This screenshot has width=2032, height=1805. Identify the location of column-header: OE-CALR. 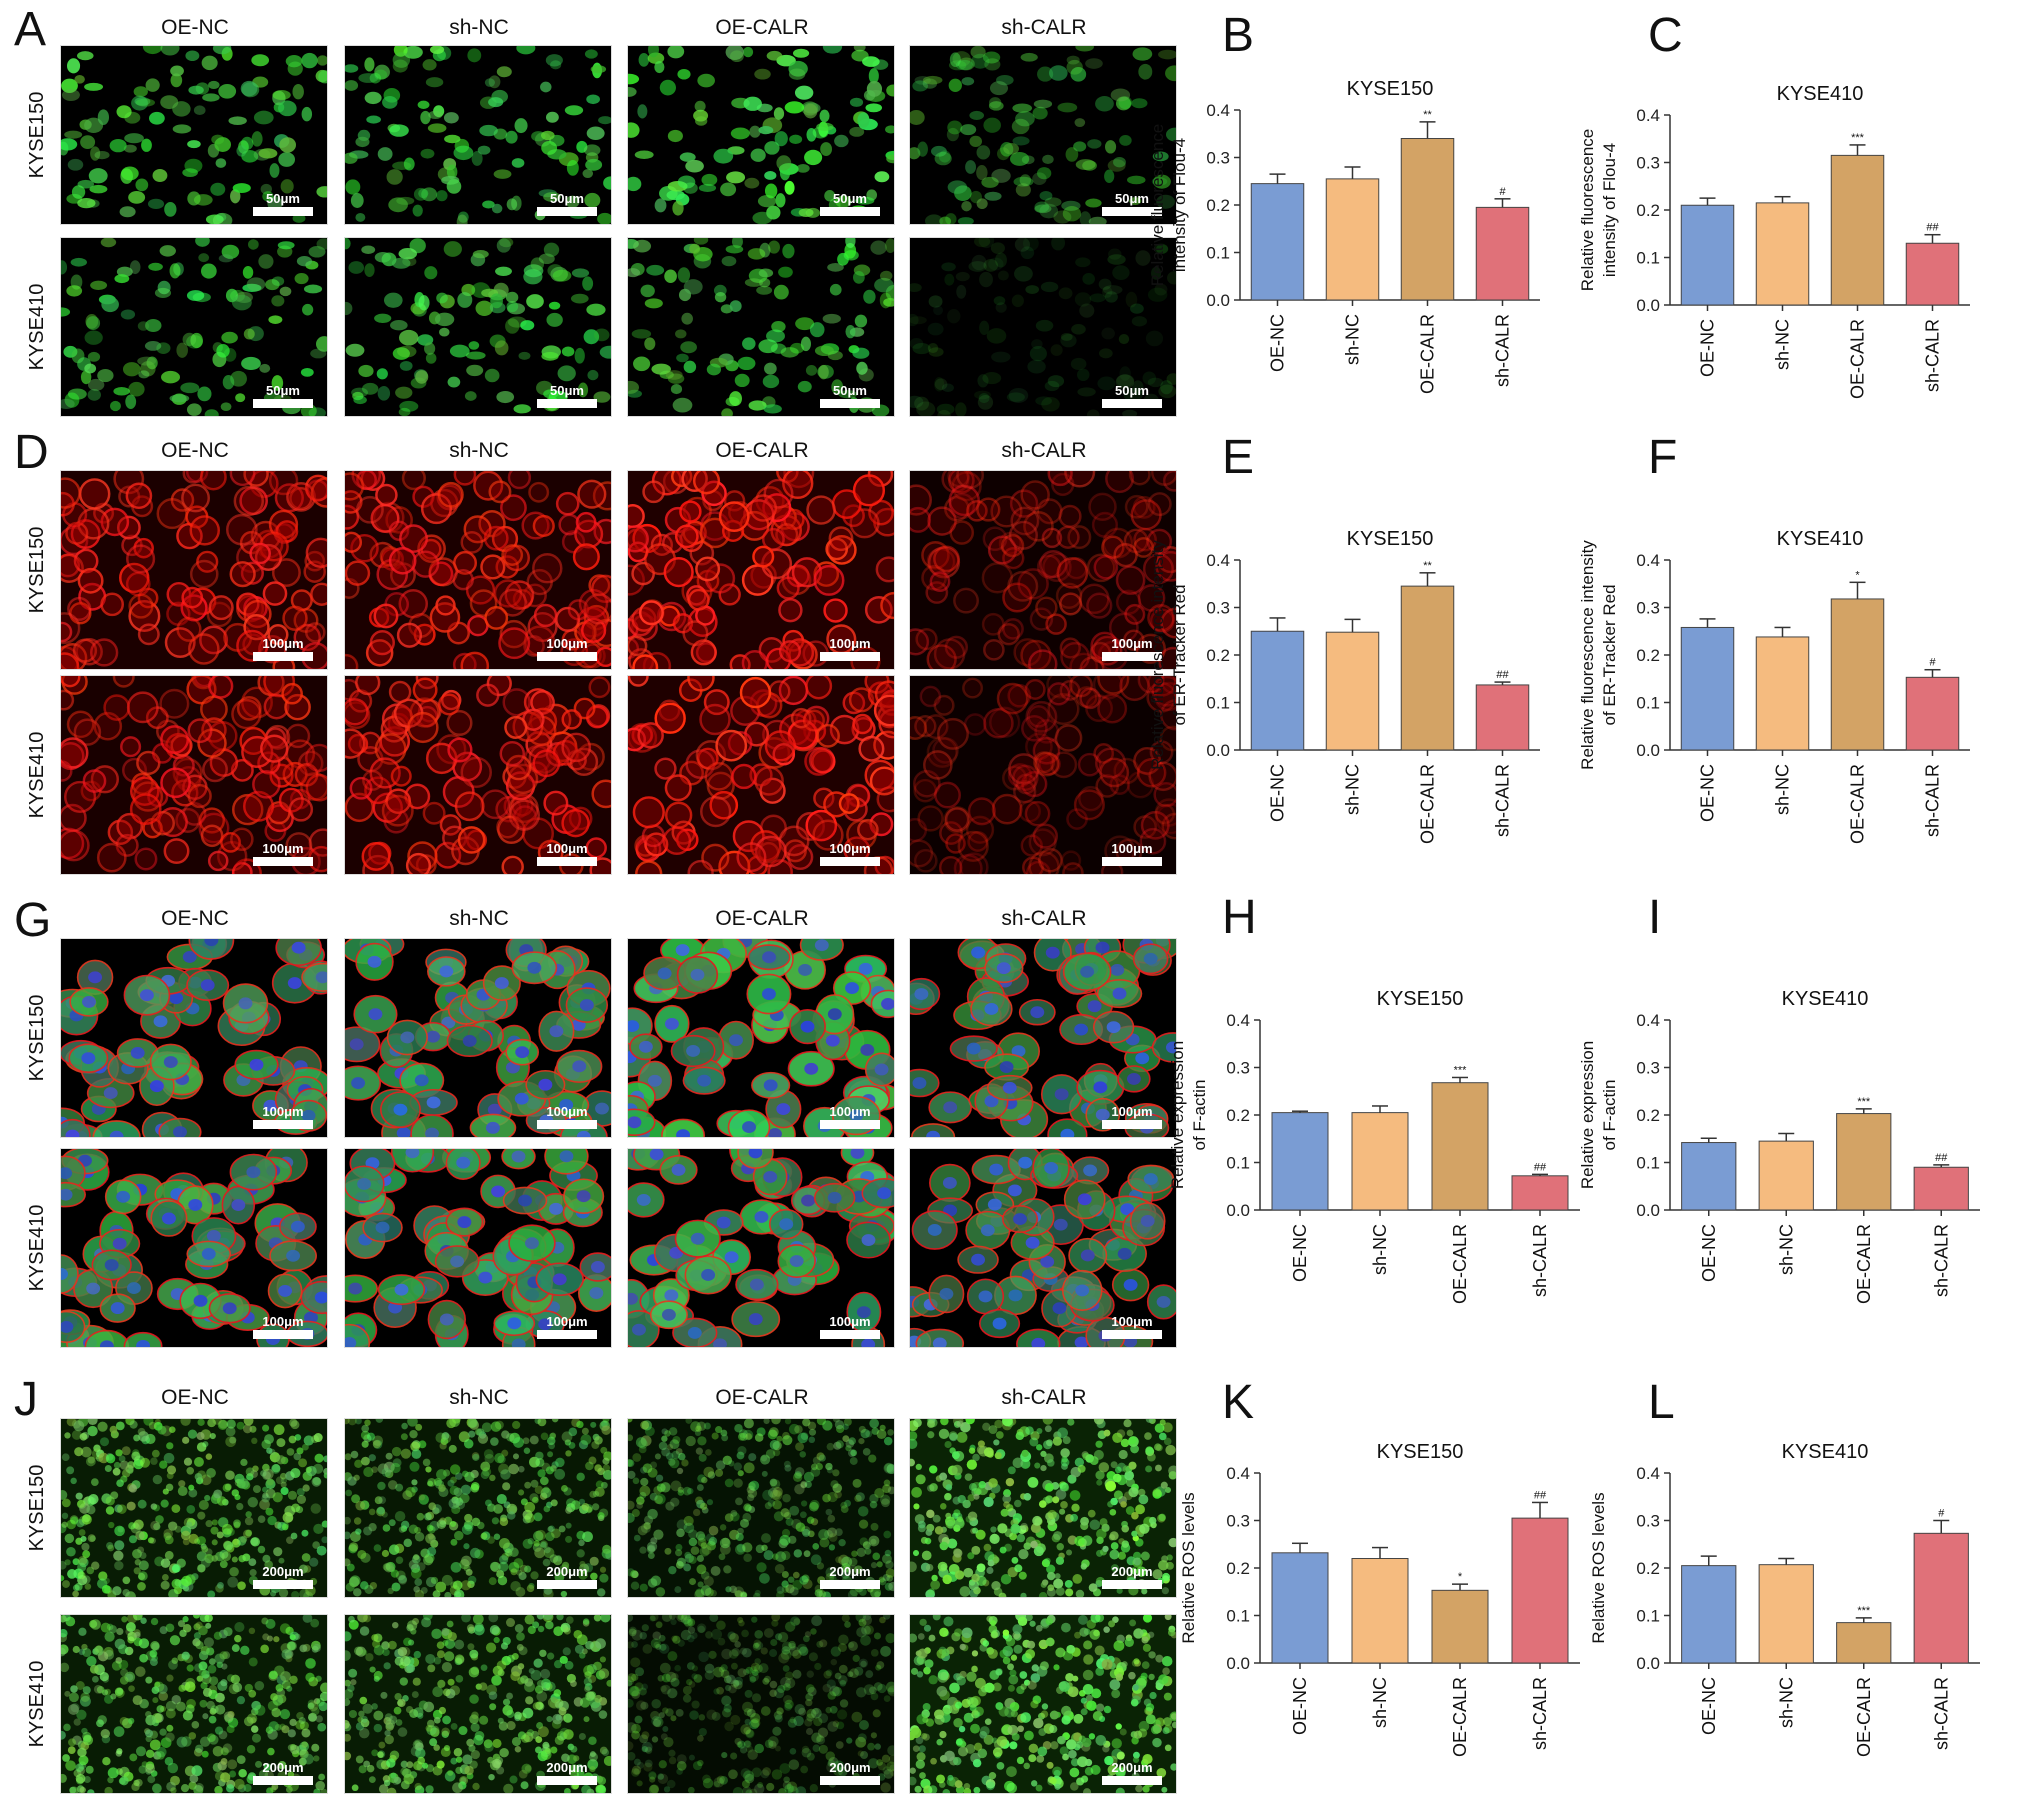
(762, 450).